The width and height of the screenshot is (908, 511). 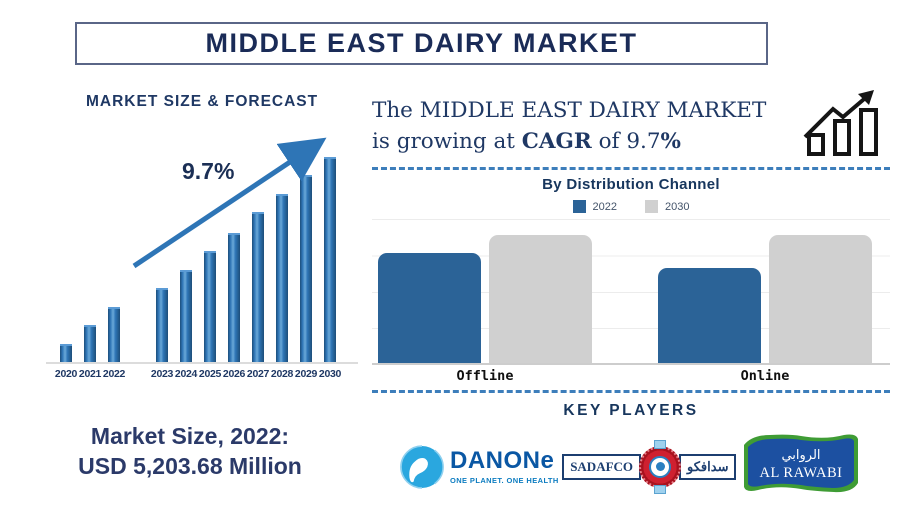 I want to click on danone-logo: DANONe ONE PLANET. ONE HEALTH, so click(x=479, y=466).